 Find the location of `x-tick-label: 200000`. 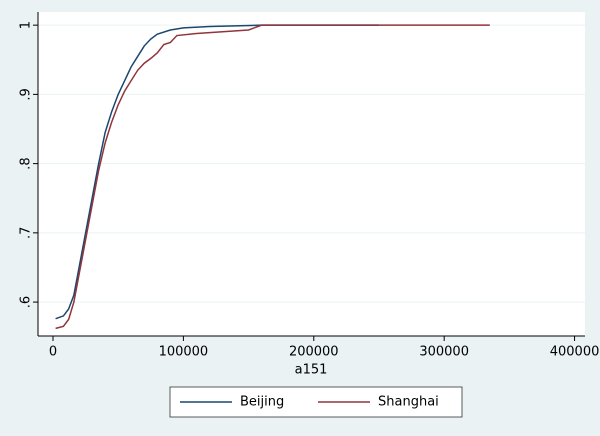

x-tick-label: 200000 is located at coordinates (314, 352).